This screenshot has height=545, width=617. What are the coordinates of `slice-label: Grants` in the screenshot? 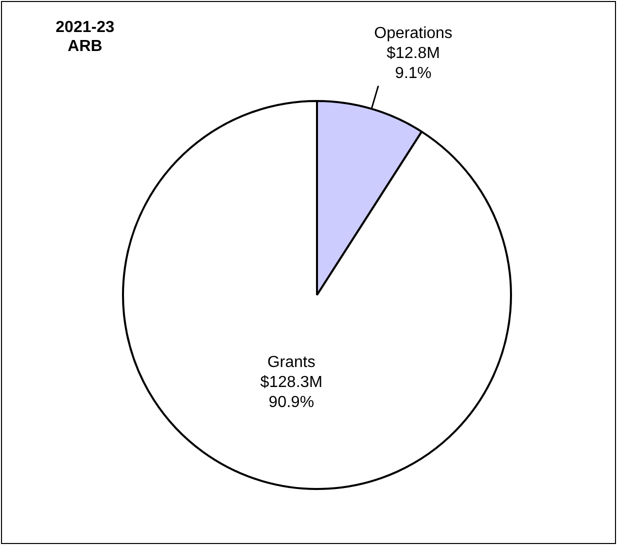 It's located at (291, 362).